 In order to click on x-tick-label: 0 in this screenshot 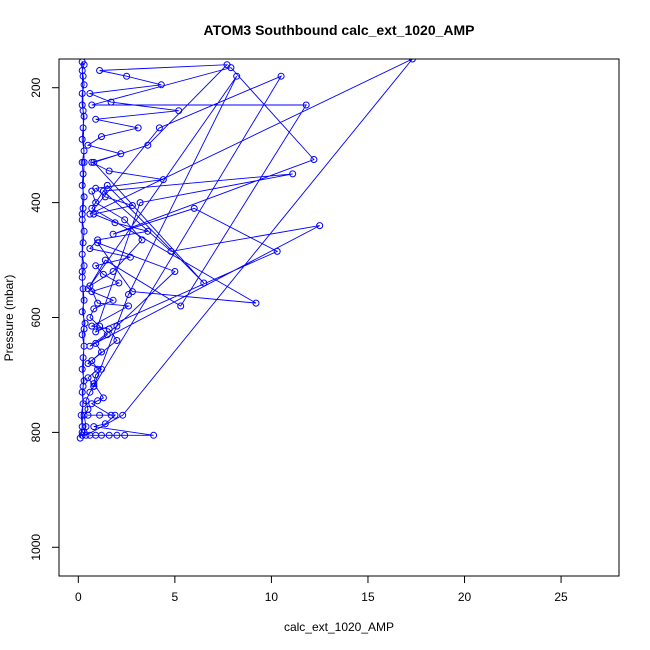, I will do `click(78, 597)`.